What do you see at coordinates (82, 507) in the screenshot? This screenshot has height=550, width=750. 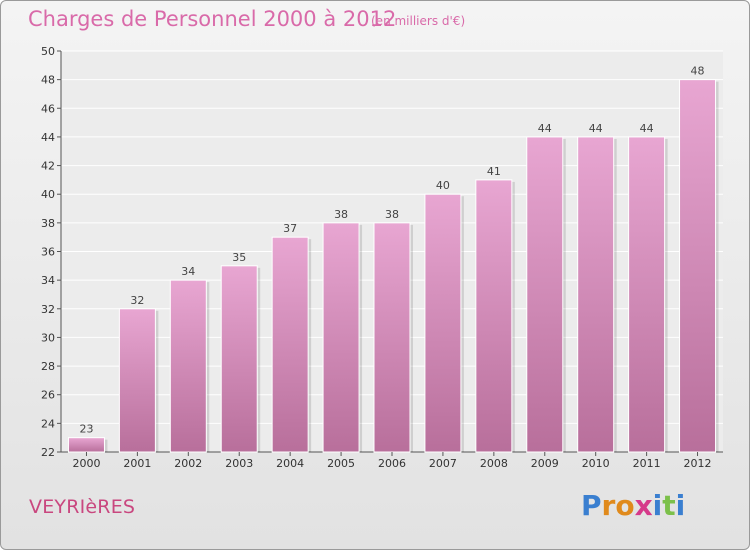 I see `town-name: VEYRIèRES` at bounding box center [82, 507].